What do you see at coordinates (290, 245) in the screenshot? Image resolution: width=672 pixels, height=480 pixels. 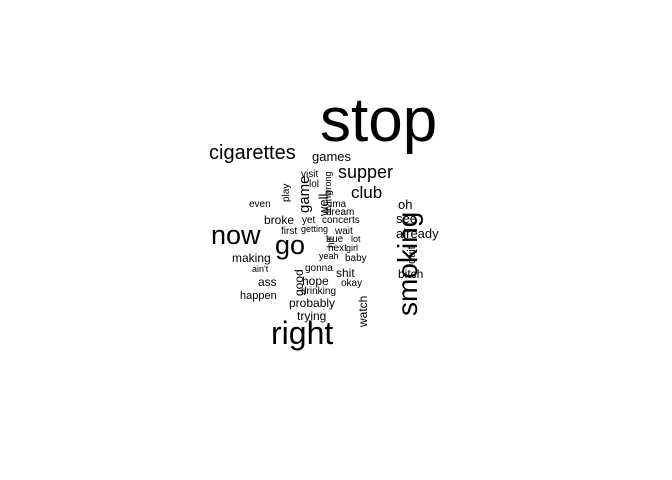 I see `word-go: go` at bounding box center [290, 245].